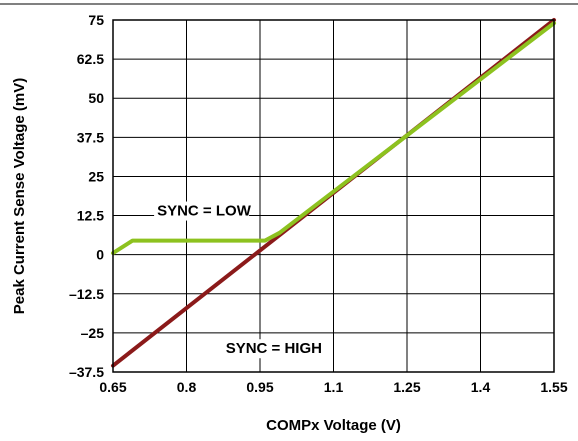 Image resolution: width=578 pixels, height=441 pixels. What do you see at coordinates (333, 425) in the screenshot?
I see `x-axis-label: COMPx Voltage (V)` at bounding box center [333, 425].